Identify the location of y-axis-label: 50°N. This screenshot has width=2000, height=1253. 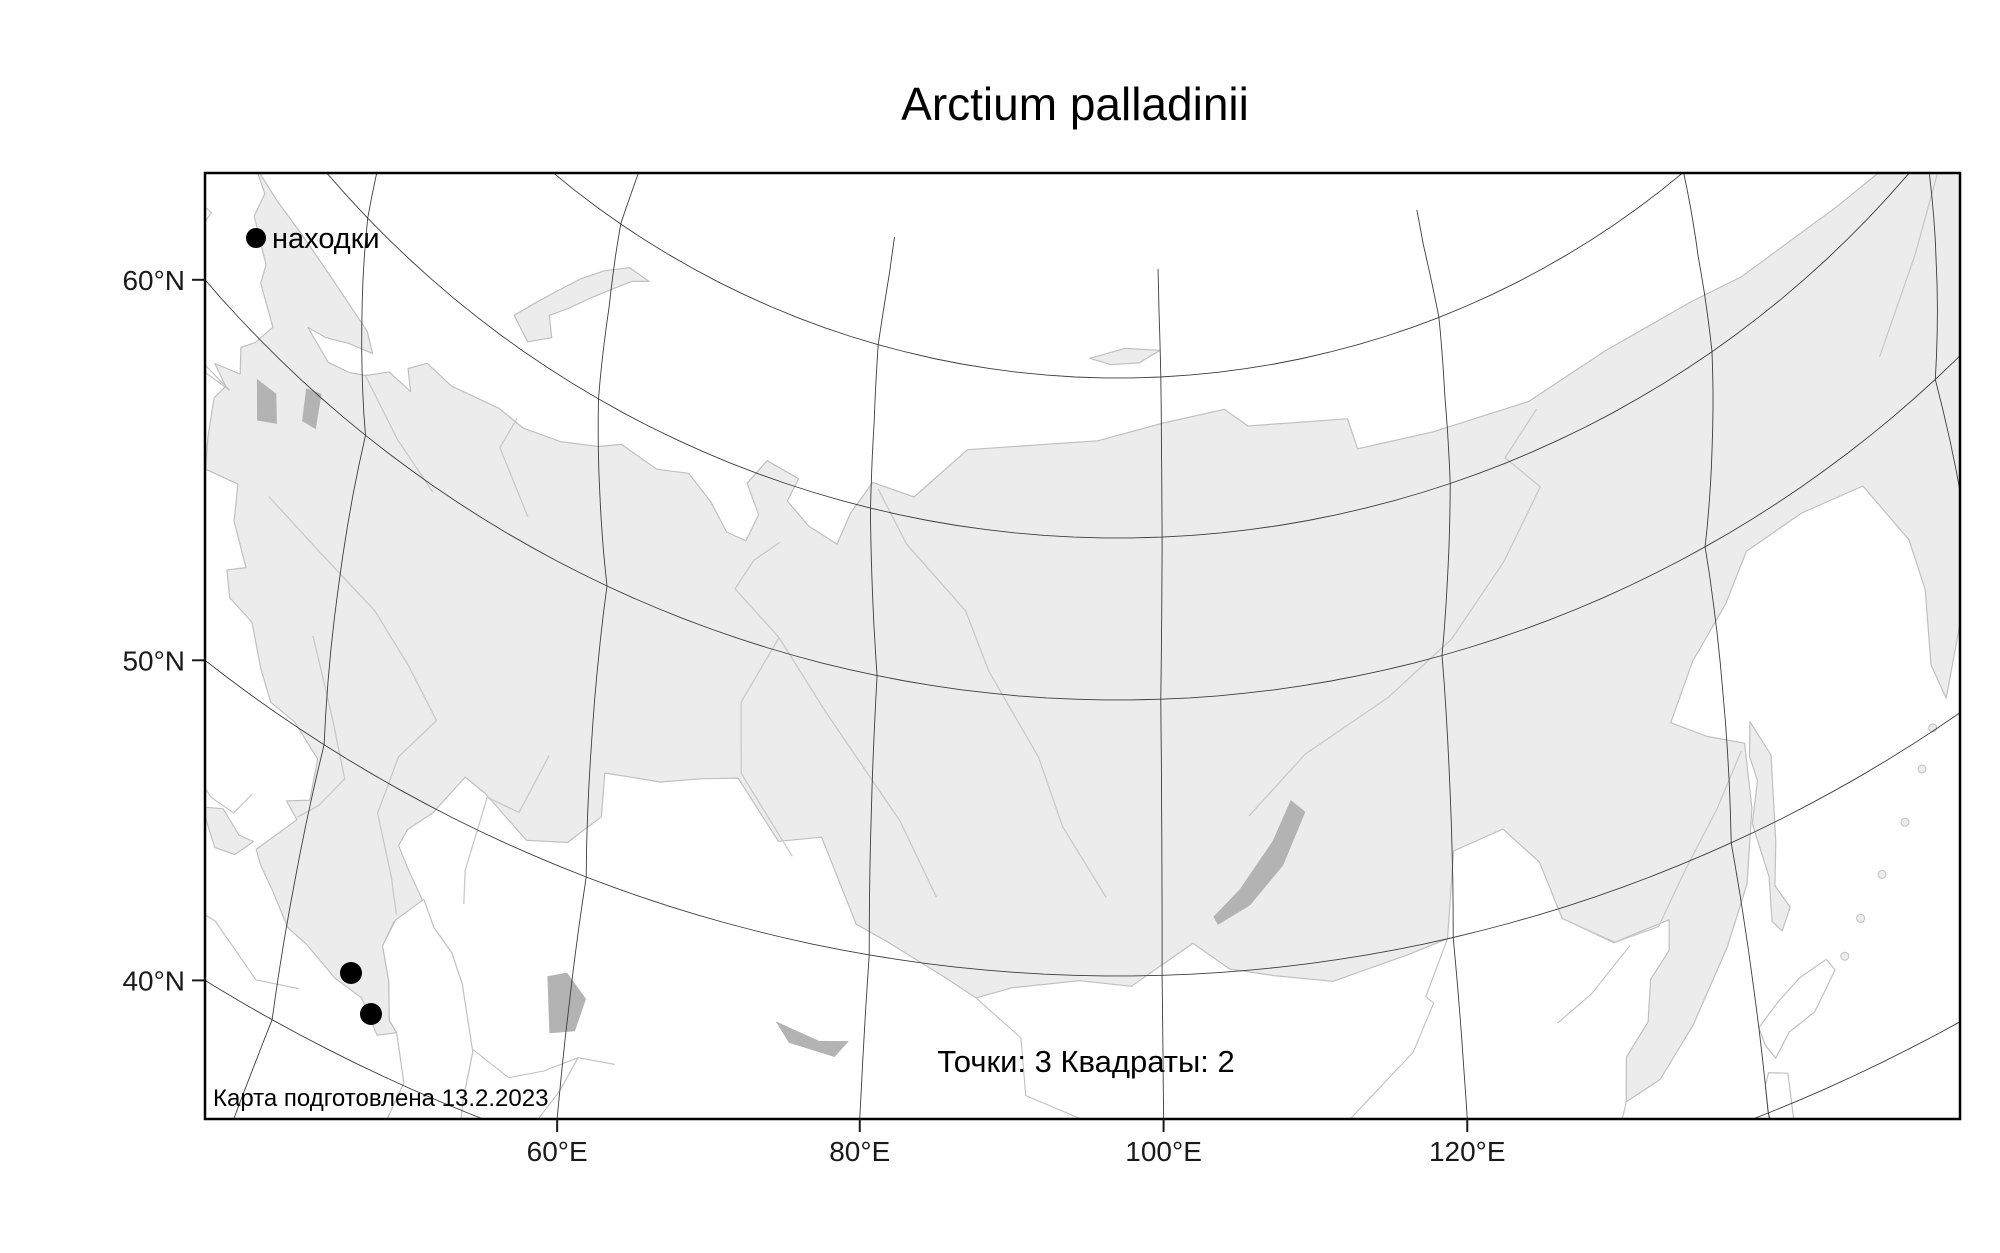
(153, 660).